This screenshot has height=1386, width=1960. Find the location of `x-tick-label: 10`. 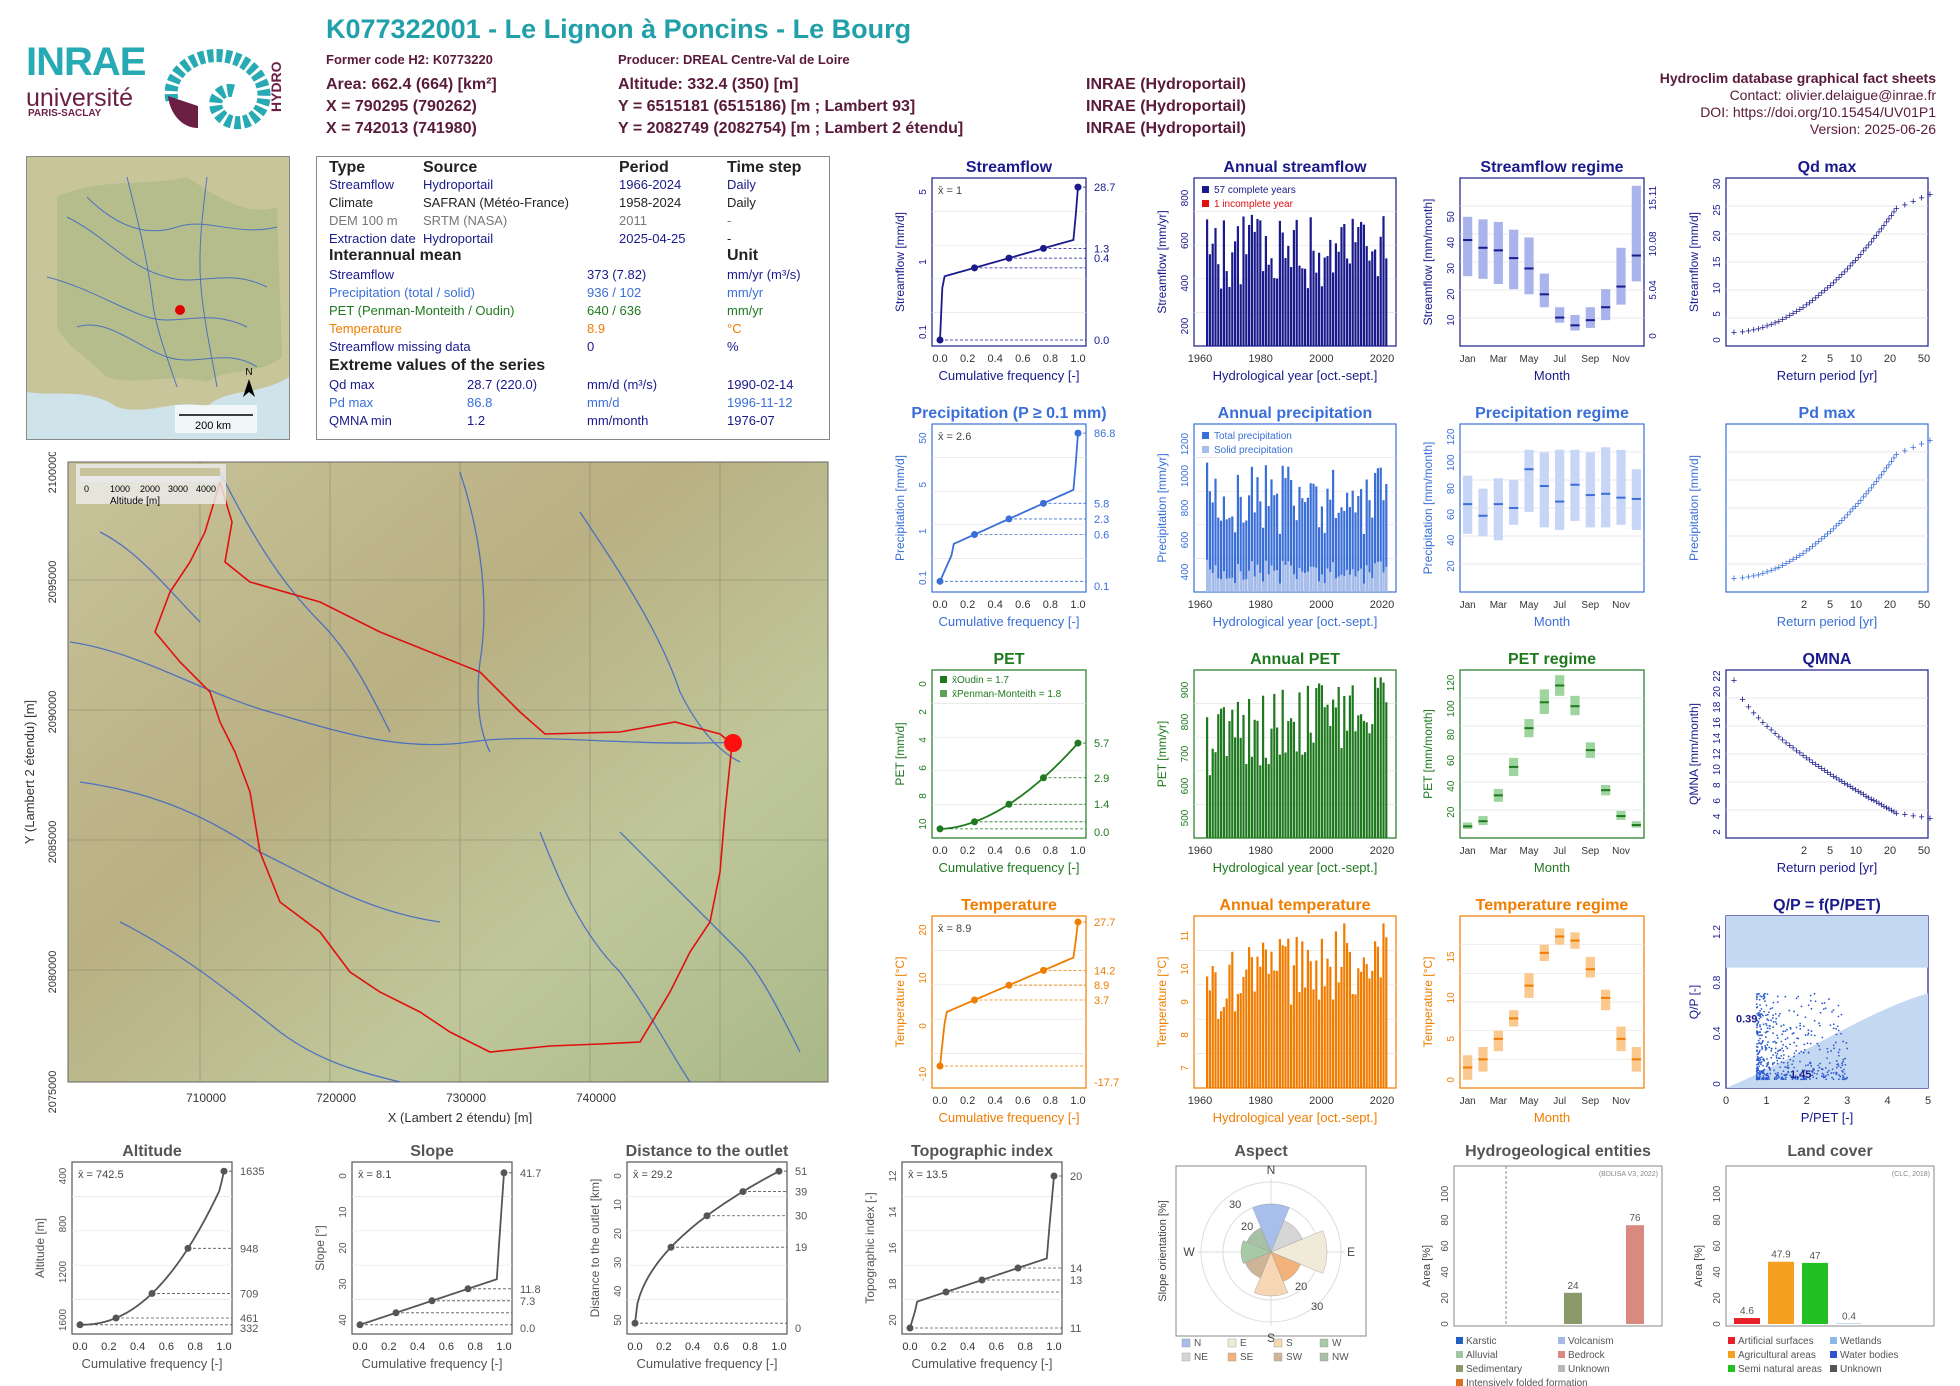

x-tick-label: 10 is located at coordinates (1856, 851).